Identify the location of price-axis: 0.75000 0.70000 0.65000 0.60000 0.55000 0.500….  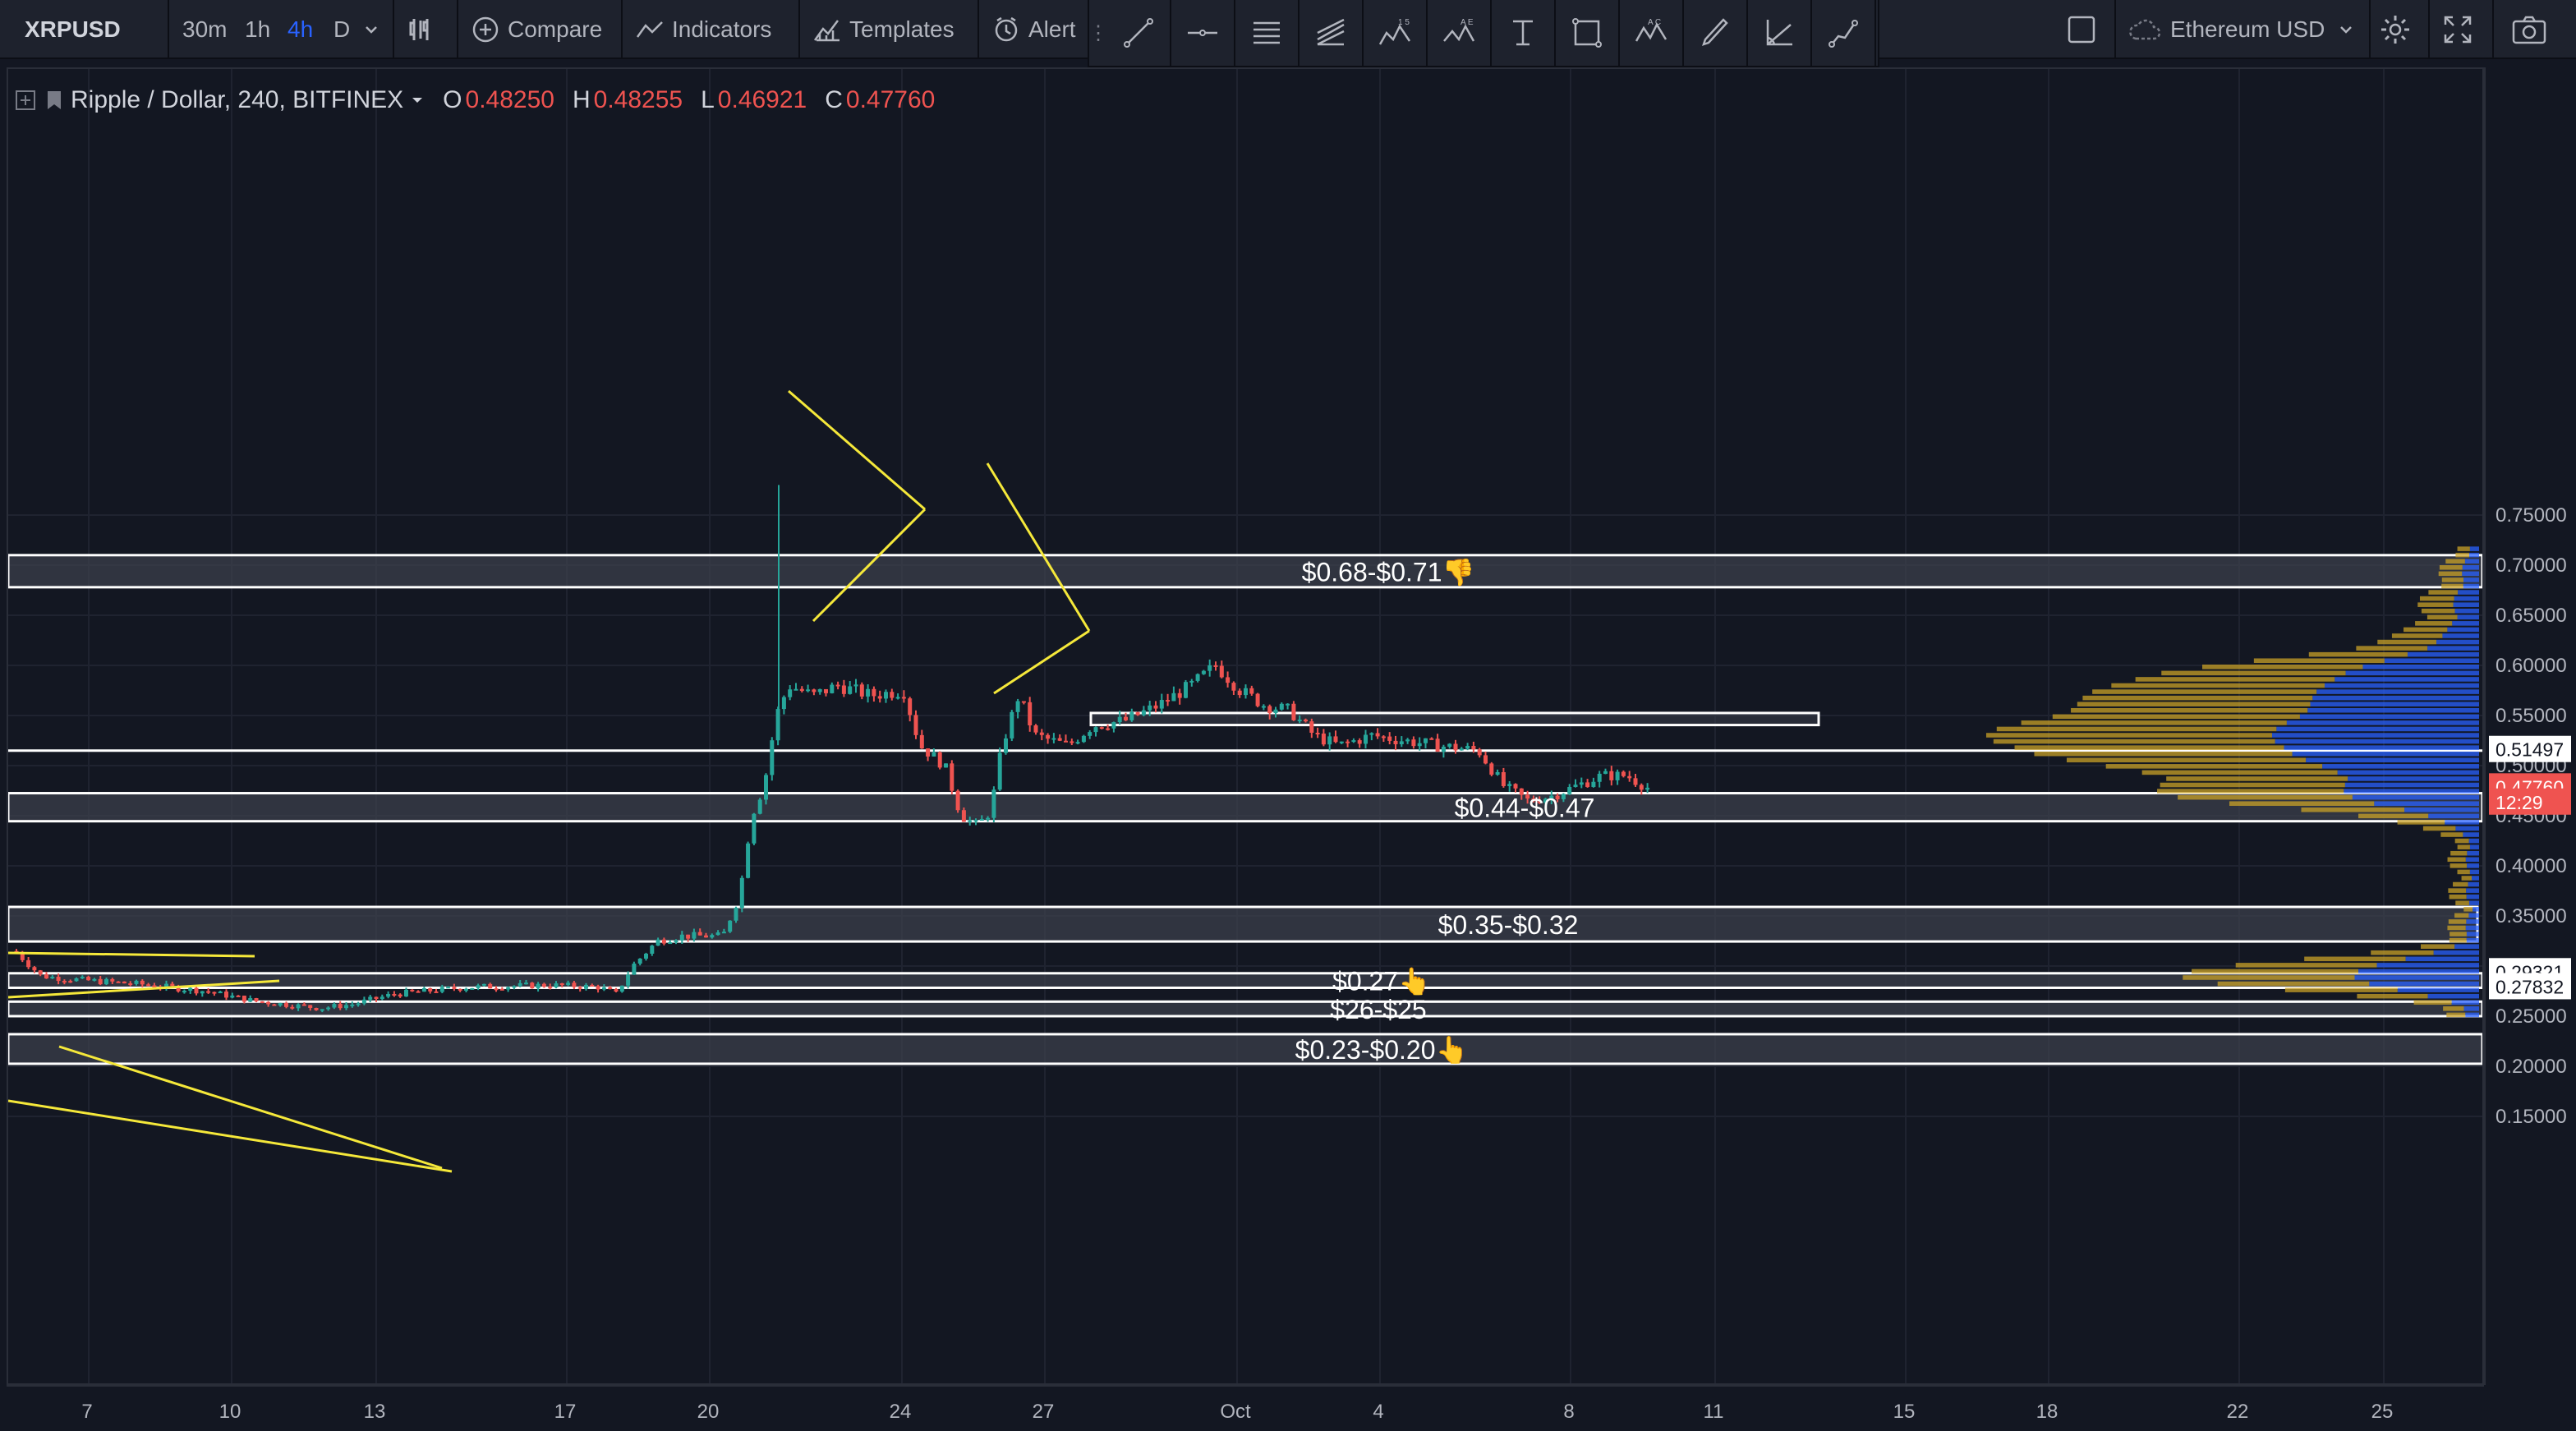
(2530, 726).